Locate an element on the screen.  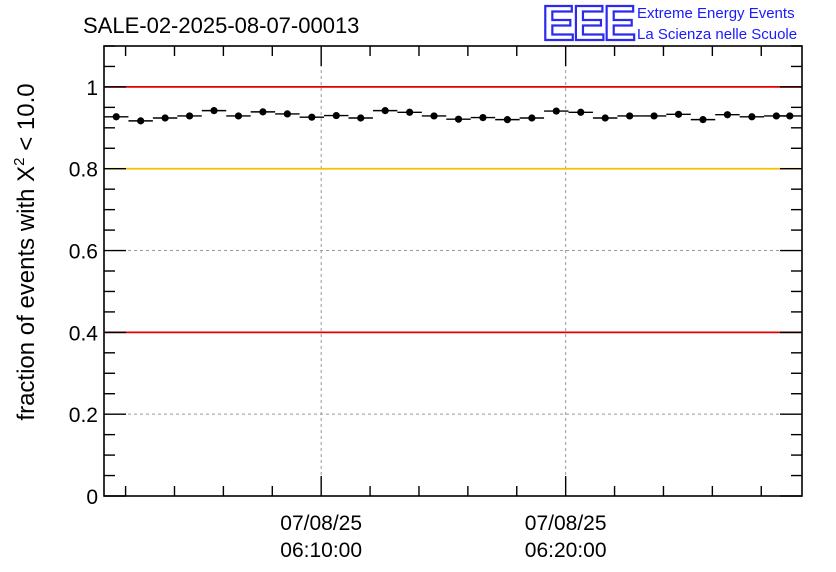
x-tick-label-time: 06:20:00 is located at coordinates (566, 550).